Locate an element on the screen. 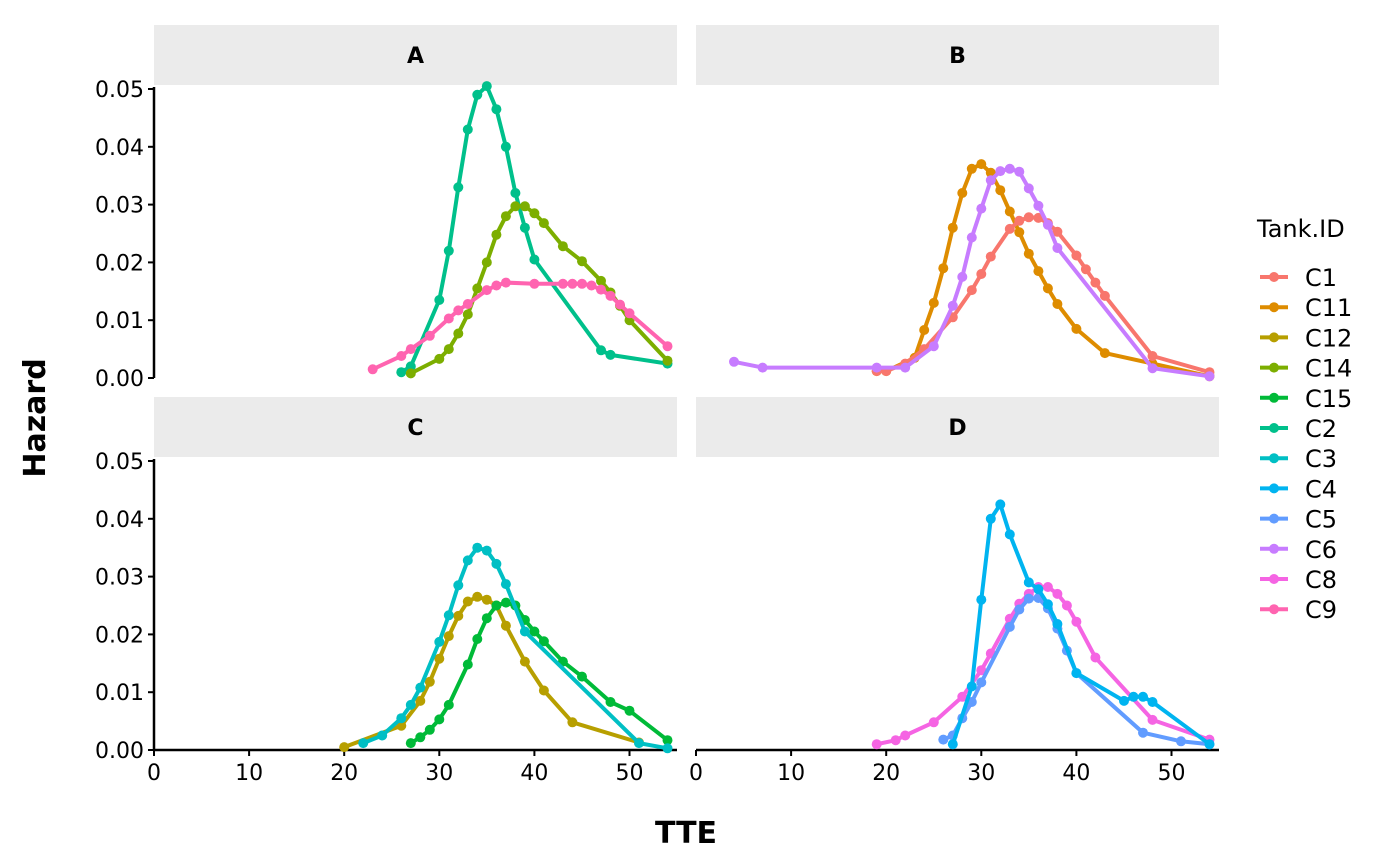 The width and height of the screenshot is (1400, 866). legend-item: C12 is located at coordinates (1306, 338).